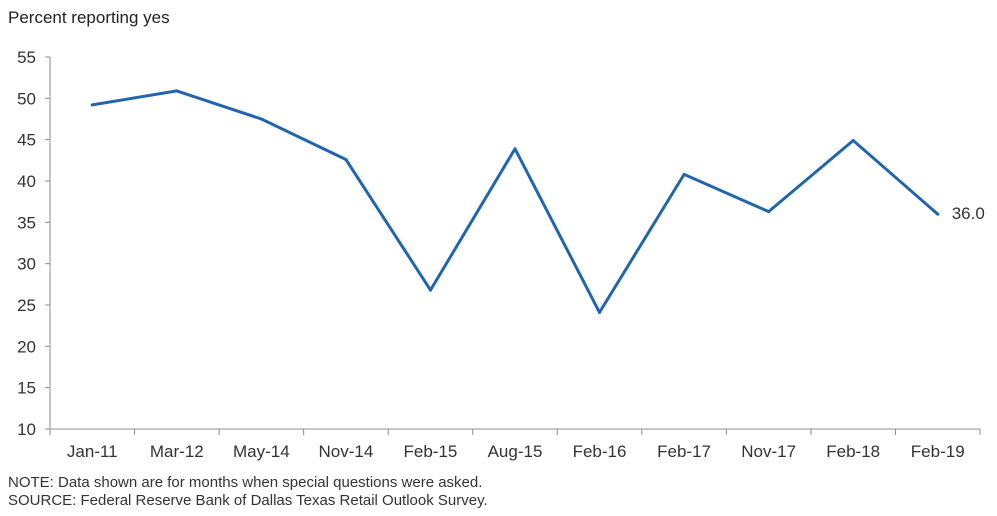 The width and height of the screenshot is (997, 516). I want to click on y-tick-label: 50, so click(26, 98).